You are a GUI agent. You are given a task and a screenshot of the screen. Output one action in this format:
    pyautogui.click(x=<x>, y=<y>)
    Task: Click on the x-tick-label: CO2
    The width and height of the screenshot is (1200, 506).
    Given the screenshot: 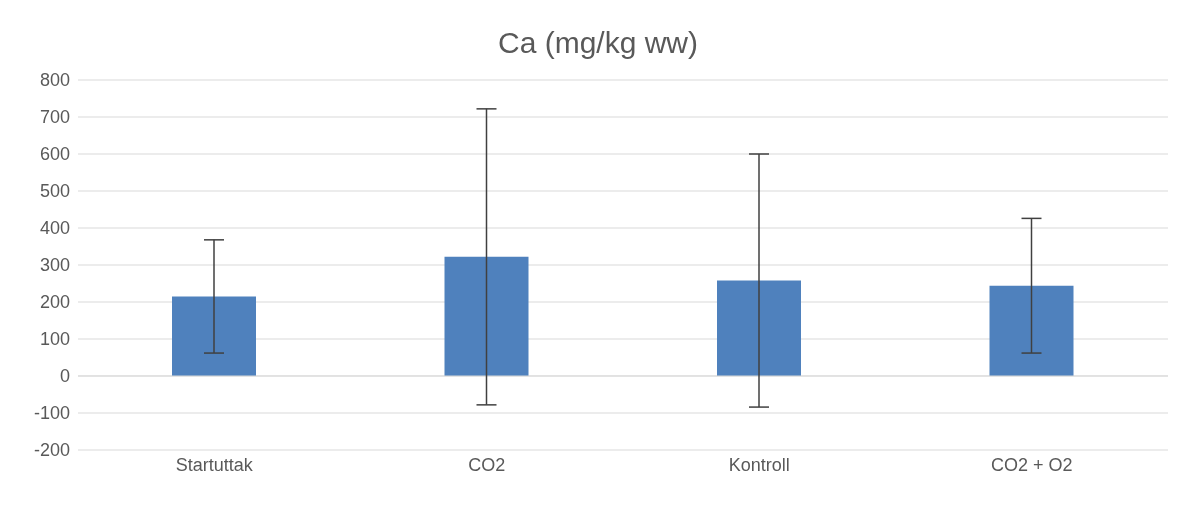 What is the action you would take?
    pyautogui.click(x=487, y=464)
    